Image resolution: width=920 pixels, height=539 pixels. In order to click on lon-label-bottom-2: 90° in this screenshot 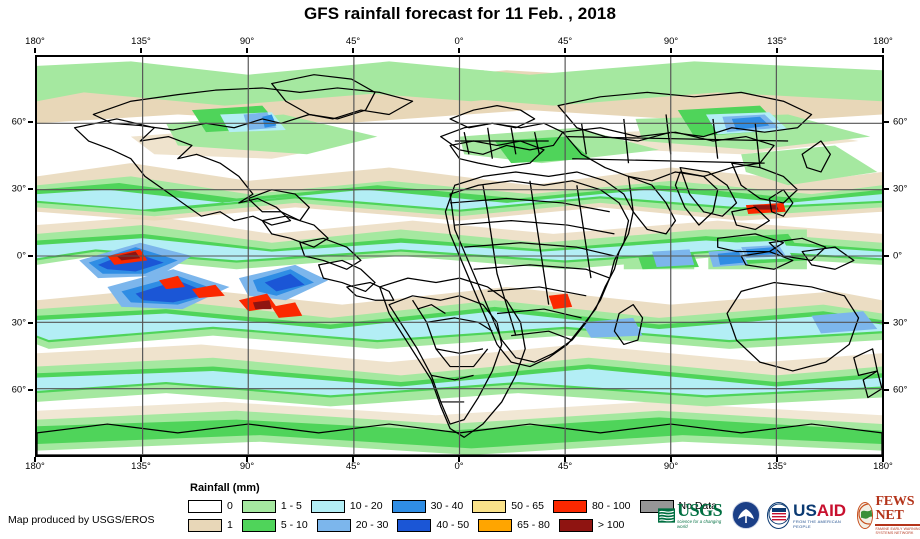, I will do `click(247, 466)`.